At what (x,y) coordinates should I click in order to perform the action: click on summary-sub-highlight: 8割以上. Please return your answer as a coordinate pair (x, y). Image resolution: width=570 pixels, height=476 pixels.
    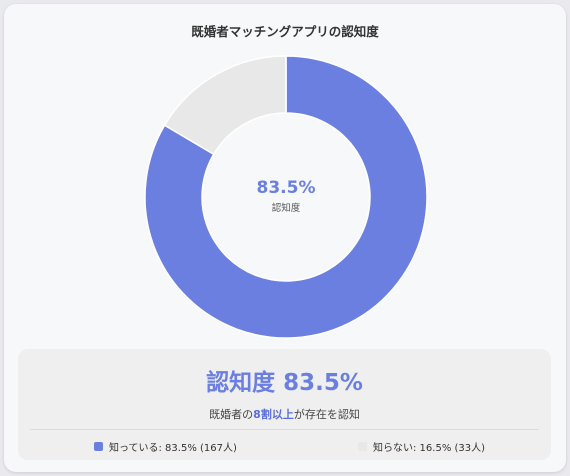
    Looking at the image, I should click on (273, 414).